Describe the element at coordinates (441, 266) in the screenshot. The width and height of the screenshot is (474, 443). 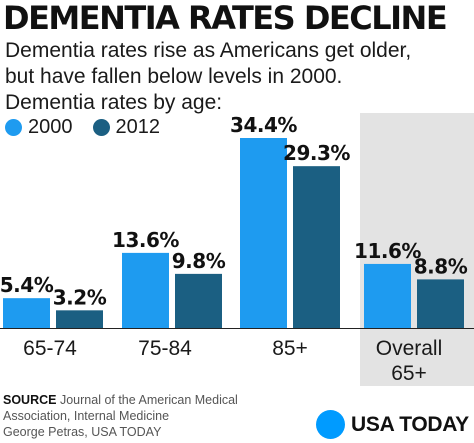
I see `data-label: 8.8%` at that location.